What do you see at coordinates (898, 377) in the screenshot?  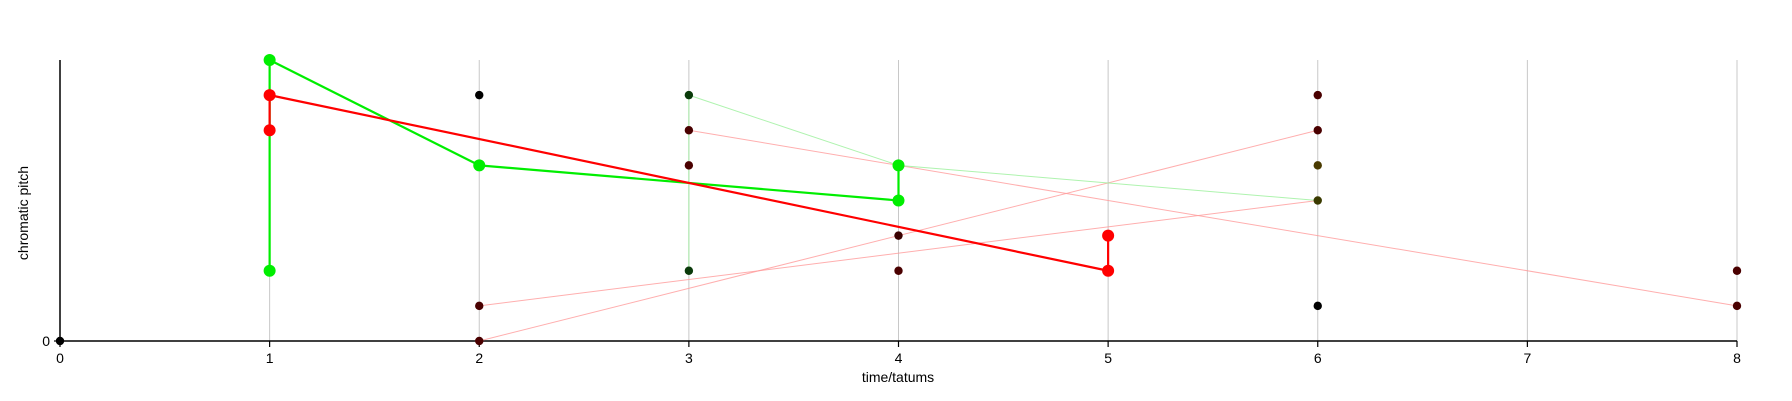 I see `x-axis-label: time/tatums` at bounding box center [898, 377].